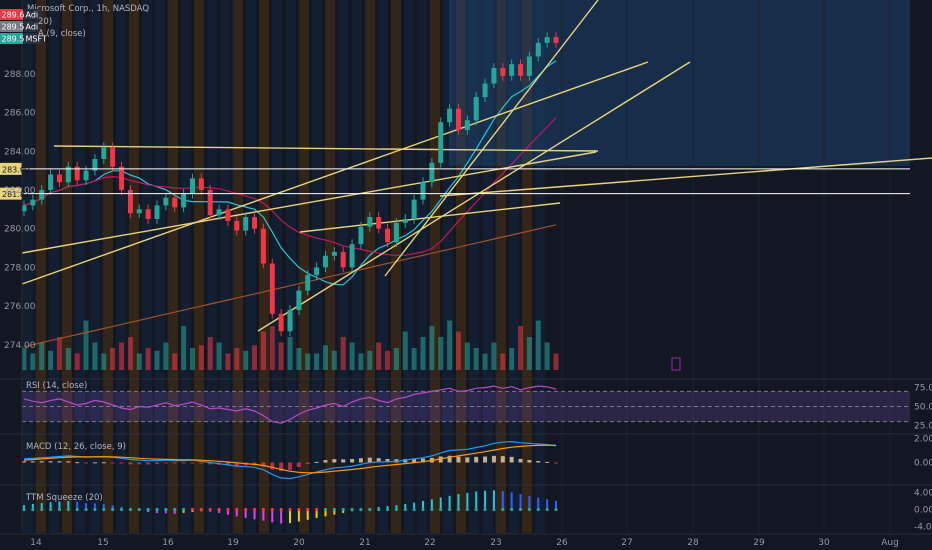  Describe the element at coordinates (923, 389) in the screenshot. I see `rsi-tick-label: 75.00` at that location.